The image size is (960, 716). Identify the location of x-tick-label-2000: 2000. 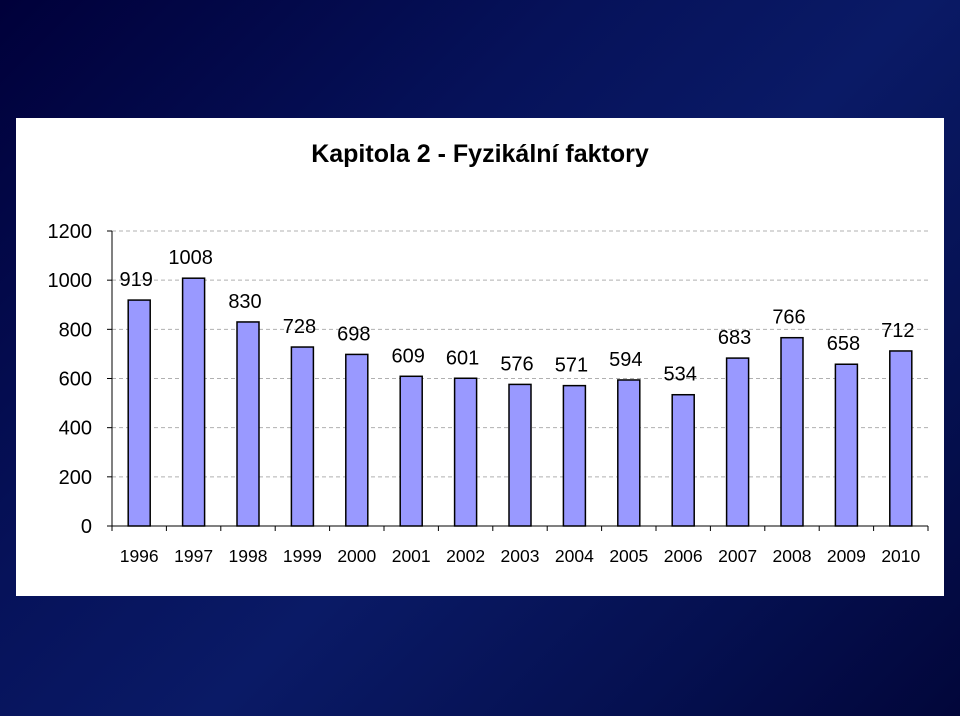
(356, 556).